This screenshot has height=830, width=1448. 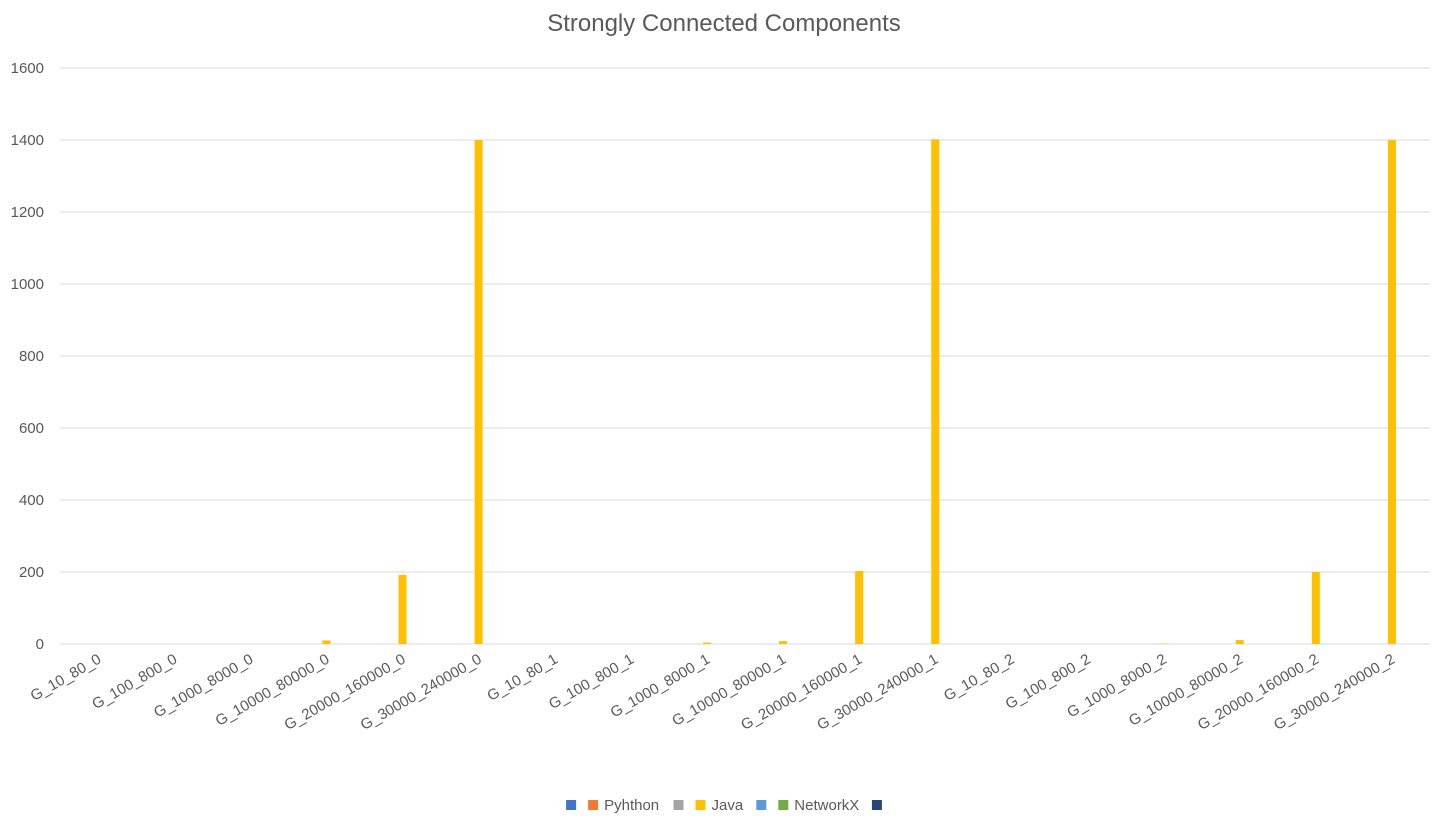 I want to click on y-tick-label: 1200, so click(x=27, y=212).